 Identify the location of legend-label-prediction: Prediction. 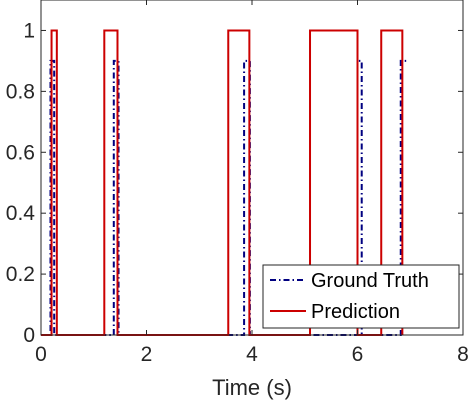
(355, 312).